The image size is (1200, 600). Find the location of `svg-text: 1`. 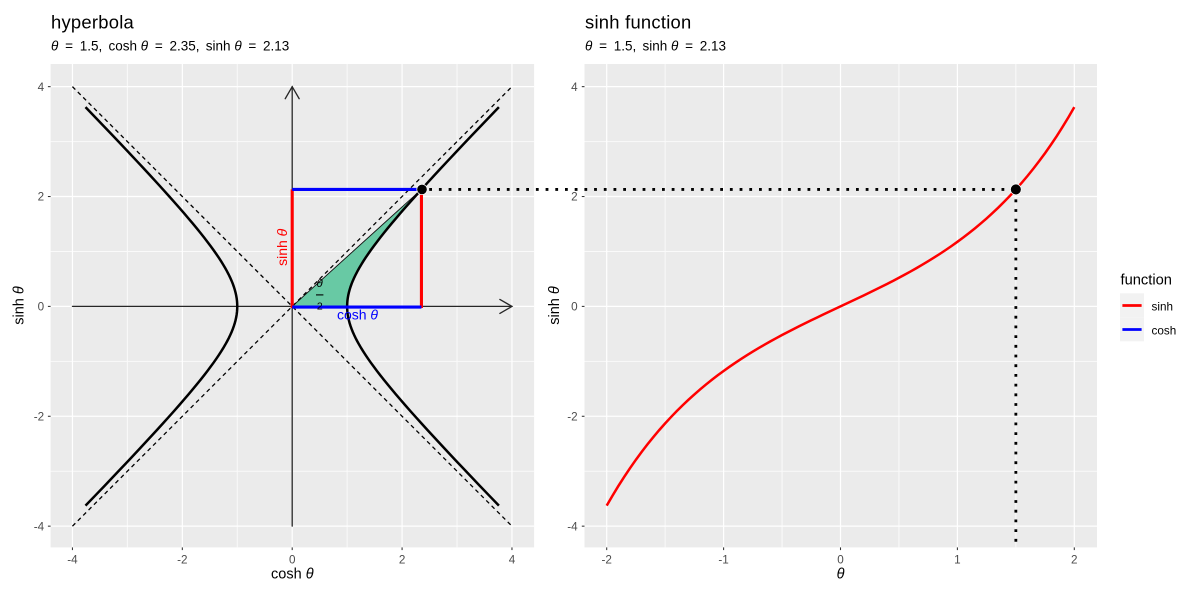

svg-text: 1 is located at coordinates (957, 560).